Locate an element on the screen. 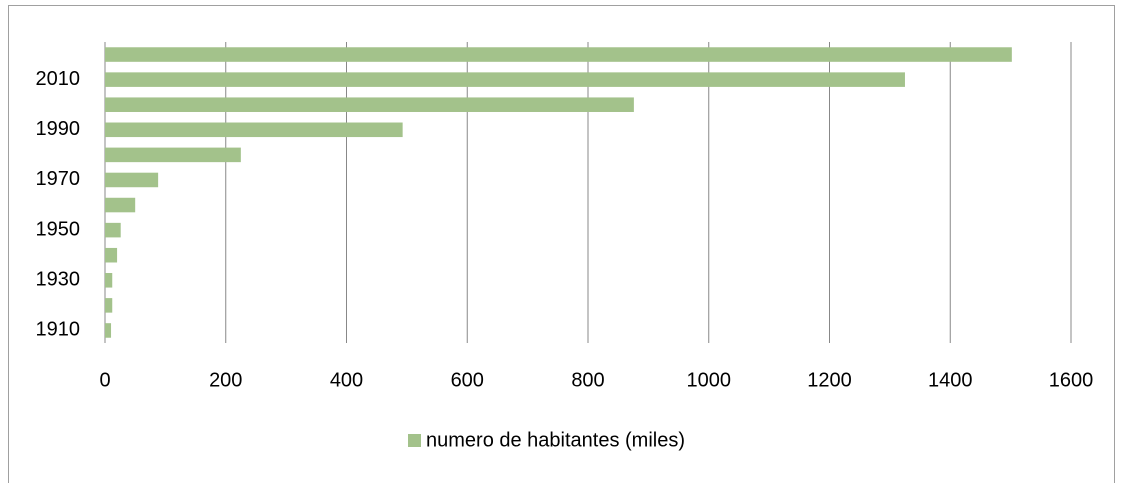 The height and width of the screenshot is (488, 1122). legend-swatch is located at coordinates (414, 440).